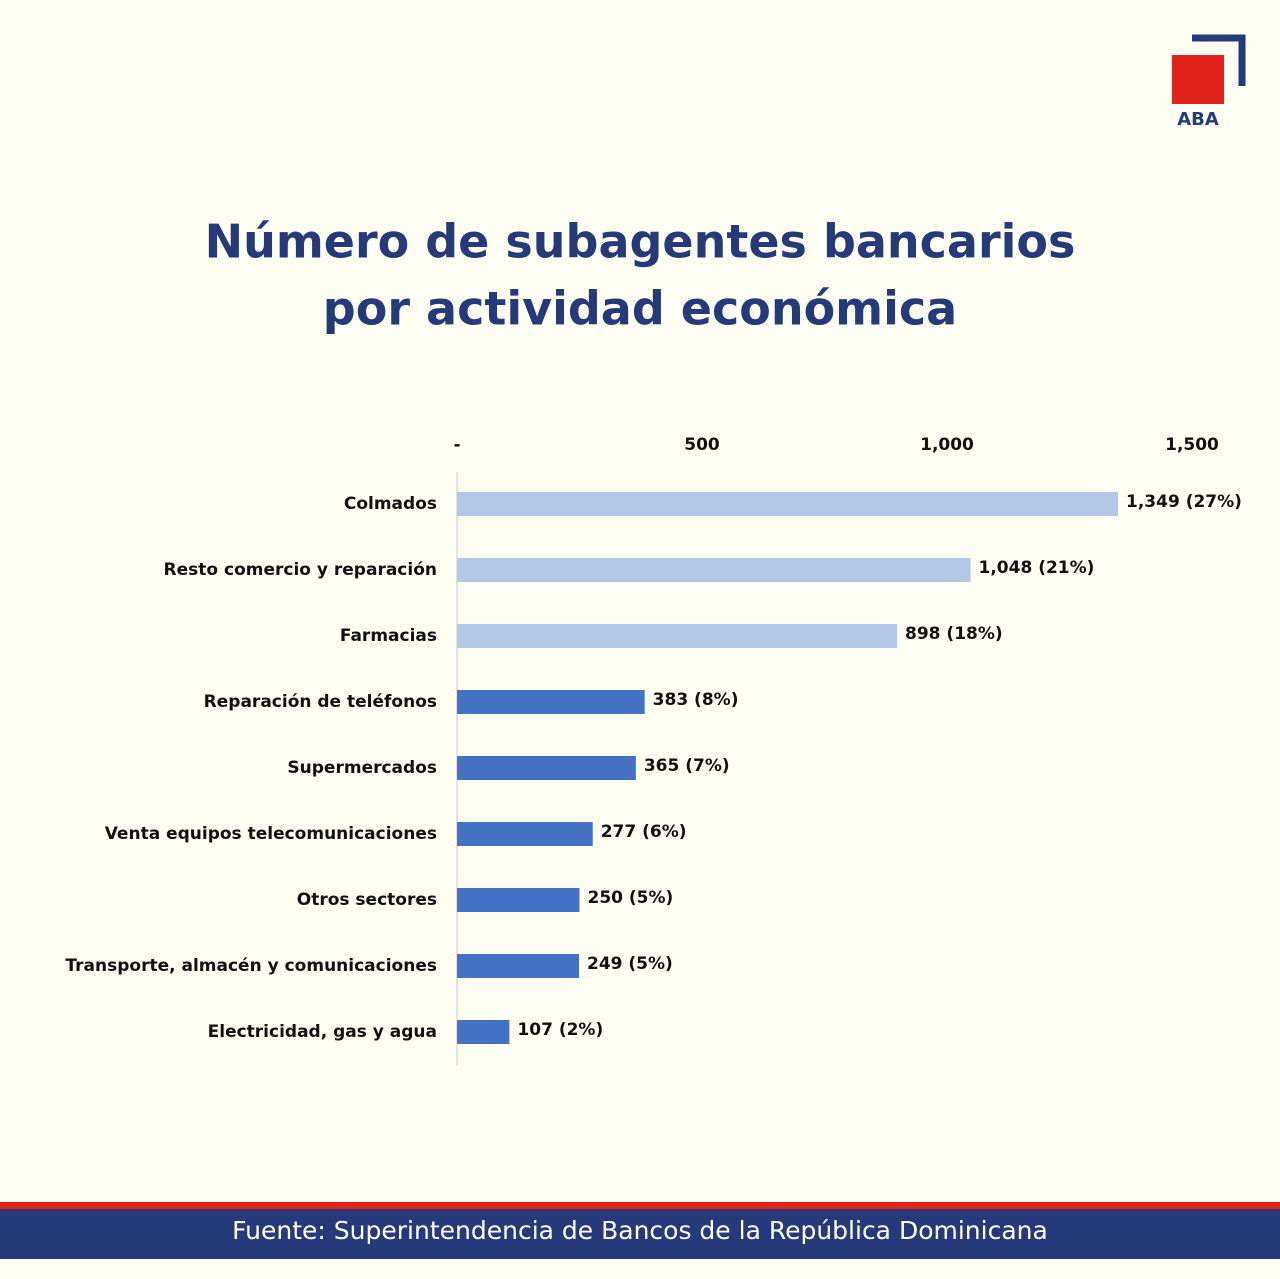 The height and width of the screenshot is (1279, 1280). Describe the element at coordinates (1198, 119) in the screenshot. I see `logo-text: ABA` at that location.